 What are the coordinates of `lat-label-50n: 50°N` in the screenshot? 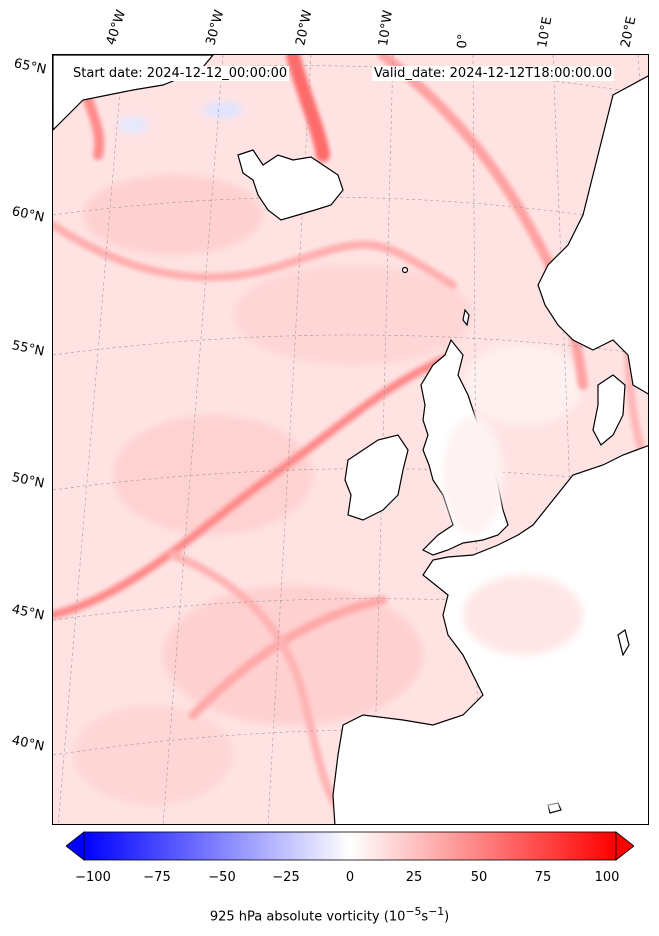 It's located at (28, 481).